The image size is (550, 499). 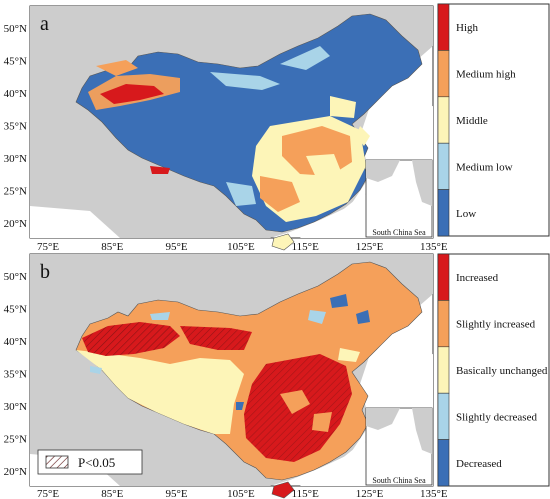 What do you see at coordinates (496, 325) in the screenshot?
I see `legend-label: Slightly increased` at bounding box center [496, 325].